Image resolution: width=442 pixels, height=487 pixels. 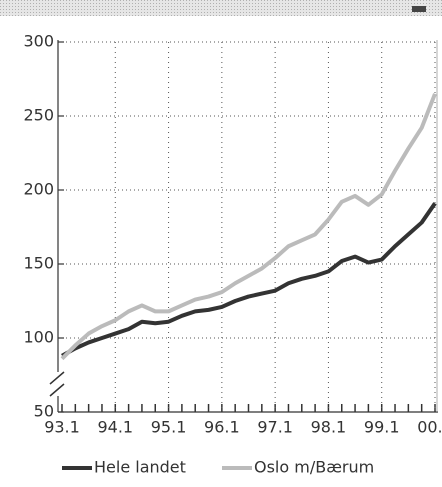 What do you see at coordinates (419, 9) in the screenshot?
I see `header-mark` at bounding box center [419, 9].